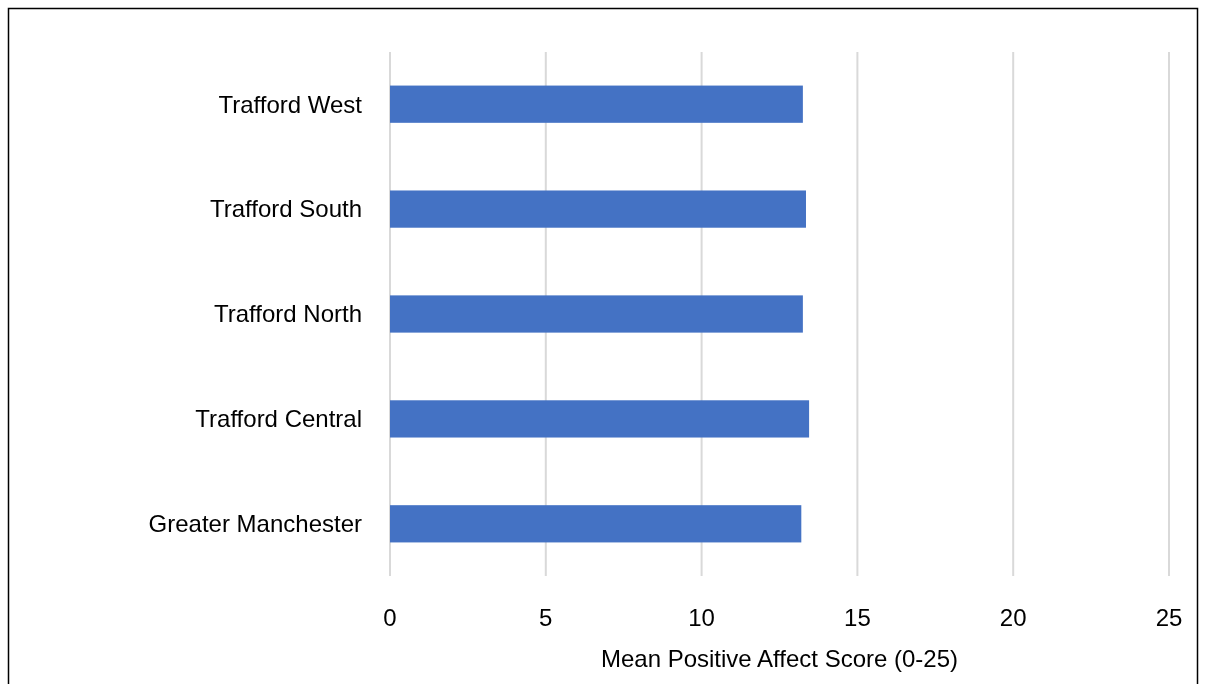 The height and width of the screenshot is (684, 1206). Describe the element at coordinates (285, 209) in the screenshot. I see `y-tick-label: Trafford South` at that location.